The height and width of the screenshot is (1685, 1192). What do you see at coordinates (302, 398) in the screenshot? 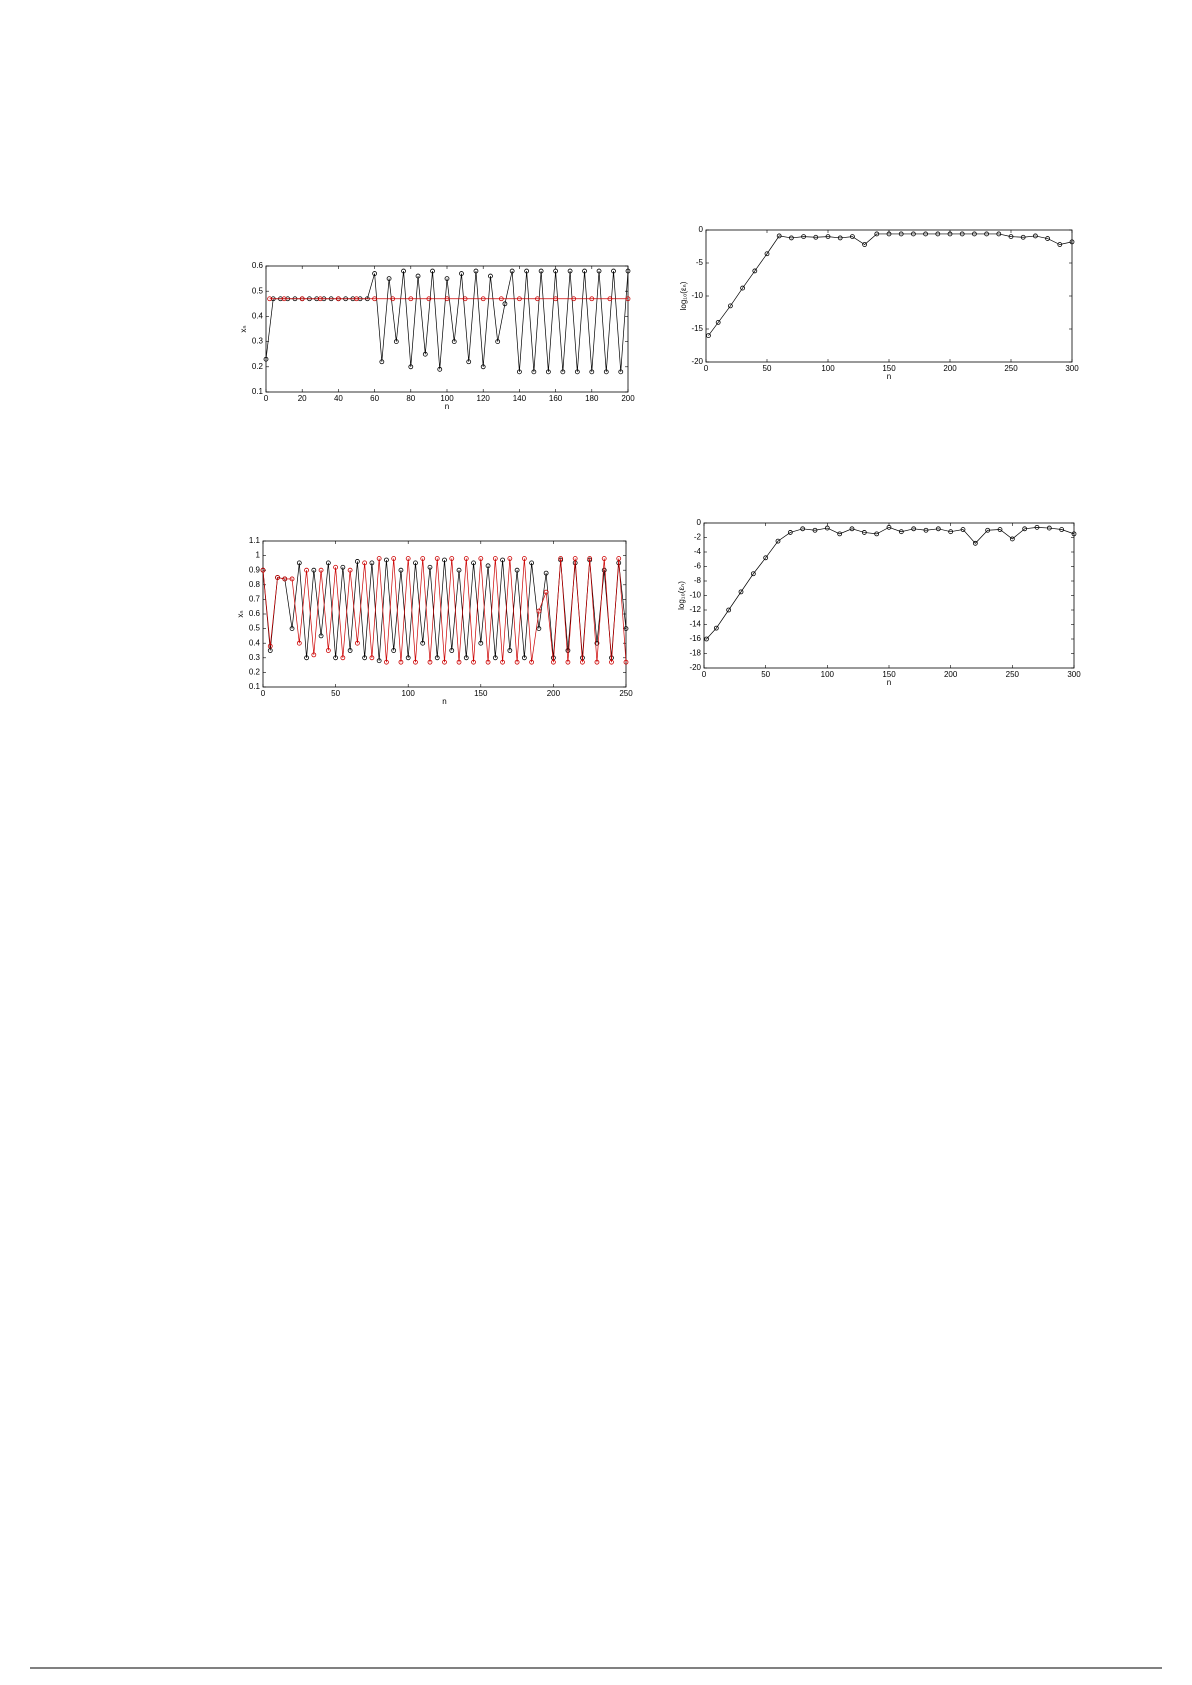
I see `x-tick-label: 20` at bounding box center [302, 398].